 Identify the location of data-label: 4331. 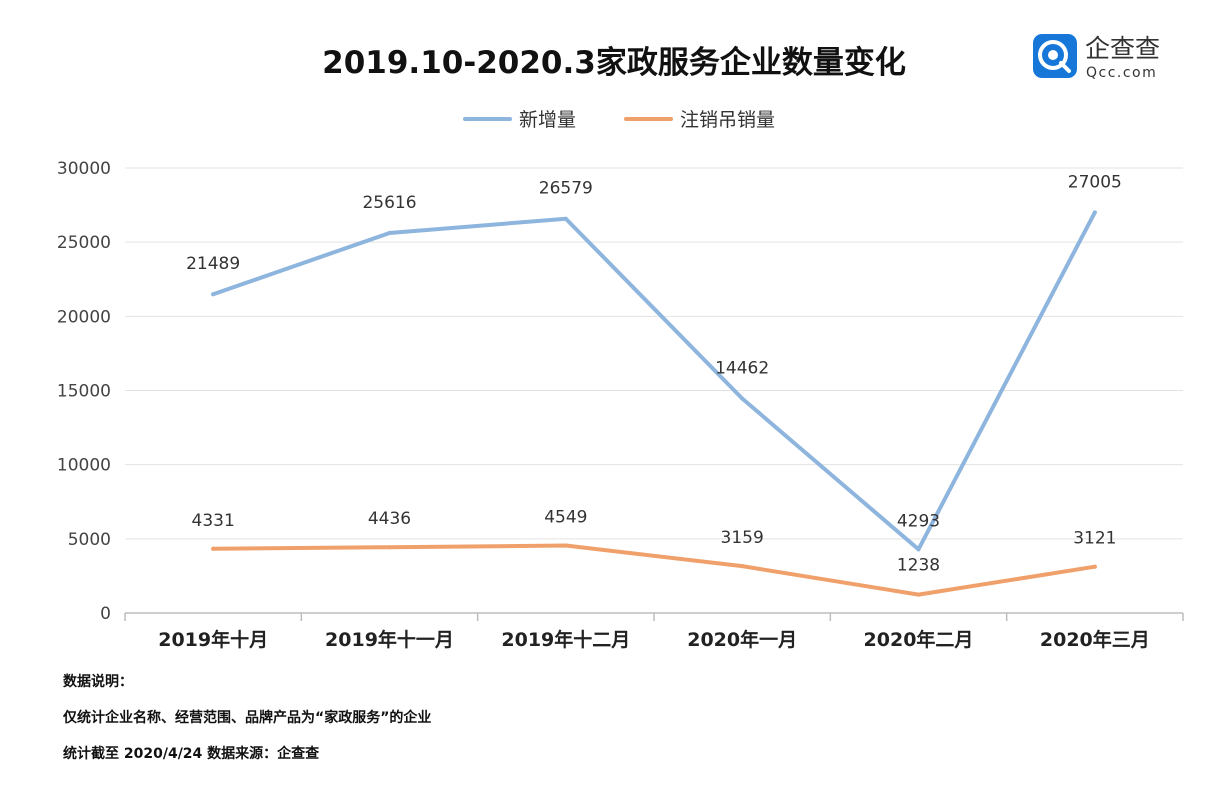
(213, 521).